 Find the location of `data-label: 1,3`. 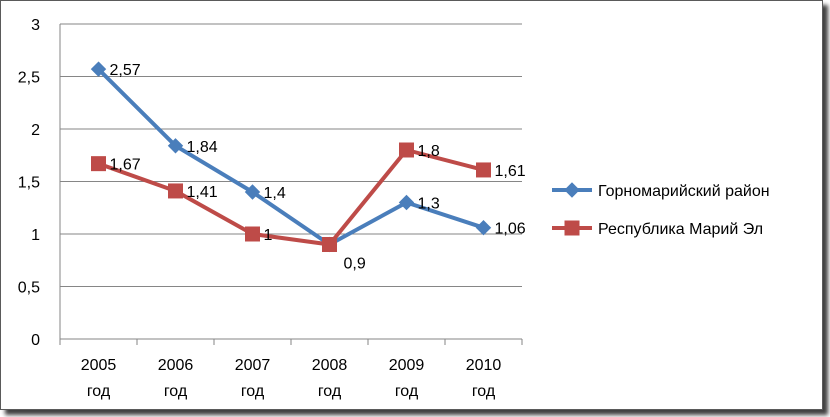

data-label: 1,3 is located at coordinates (429, 204).